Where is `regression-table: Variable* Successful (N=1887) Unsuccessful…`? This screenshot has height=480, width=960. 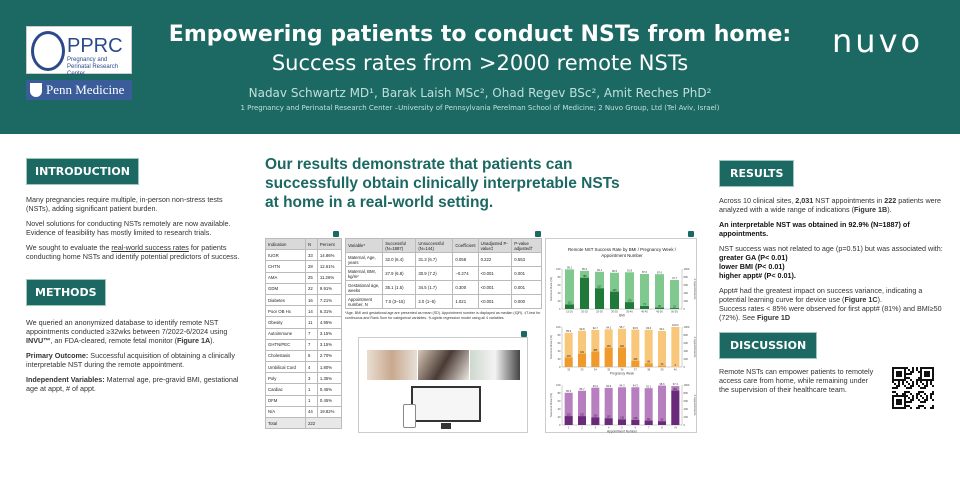
regression-table: Variable* Successful (N=1887) Unsuccessful… is located at coordinates (443, 273).